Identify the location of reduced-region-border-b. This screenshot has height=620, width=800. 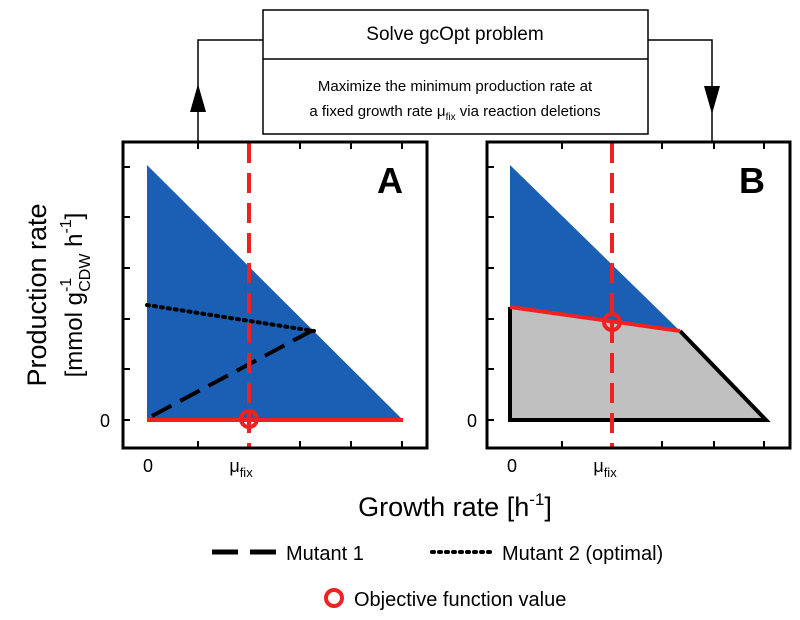
(639, 364).